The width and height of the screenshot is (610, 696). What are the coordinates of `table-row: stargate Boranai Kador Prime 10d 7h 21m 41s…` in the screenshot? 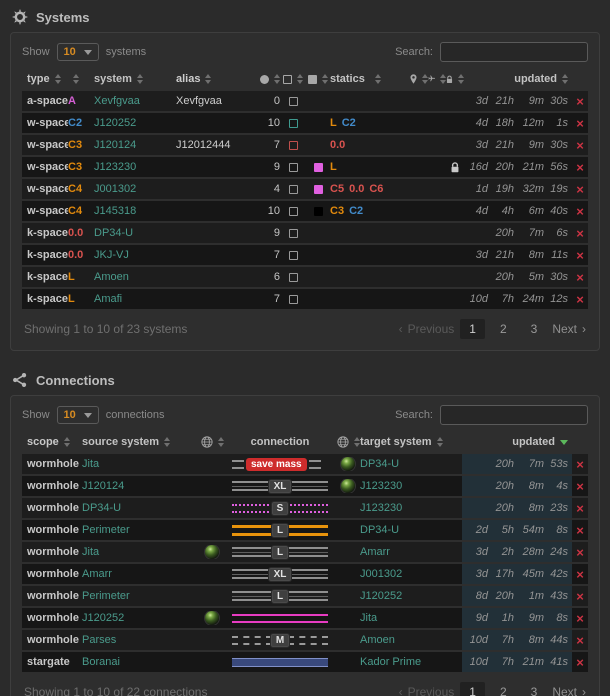 It's located at (305, 662).